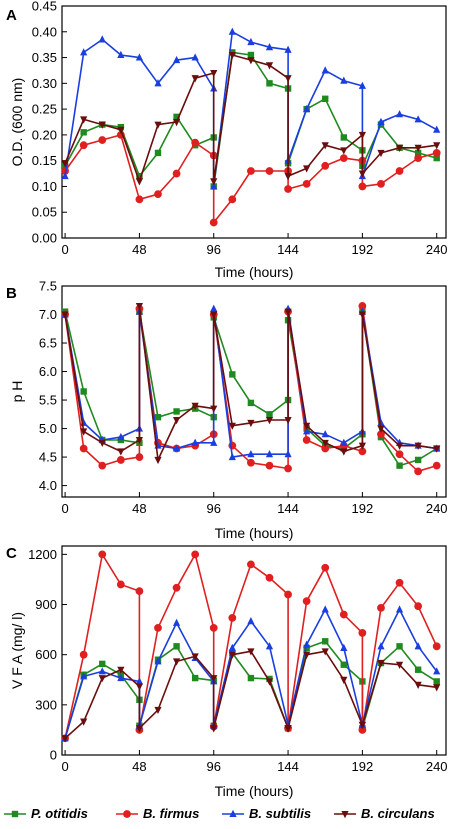 Image resolution: width=452 pixels, height=829 pixels. Describe the element at coordinates (44, 212) in the screenshot. I see `y-tick-label: 0.05` at that location.